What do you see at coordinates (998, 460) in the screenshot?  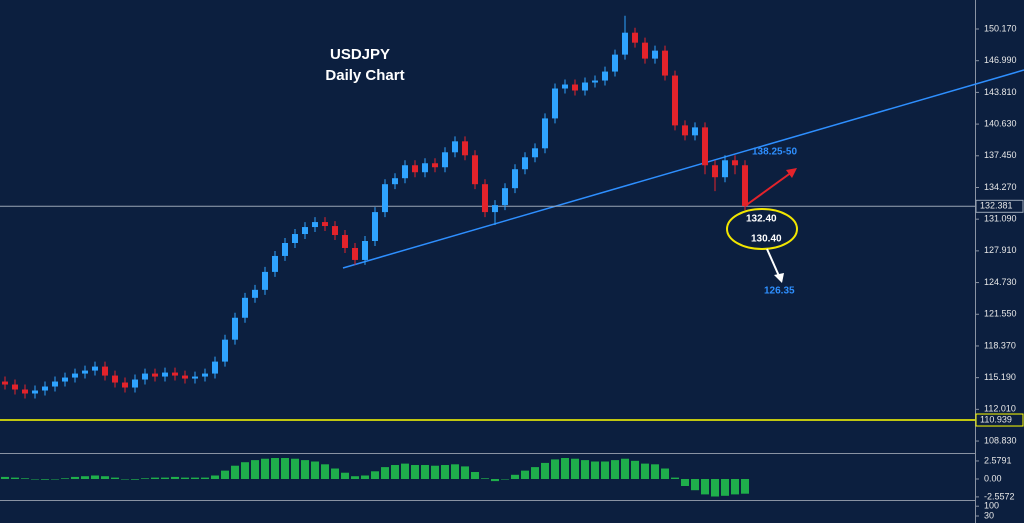 I see `y-tick-label: 2.5791` at bounding box center [998, 460].